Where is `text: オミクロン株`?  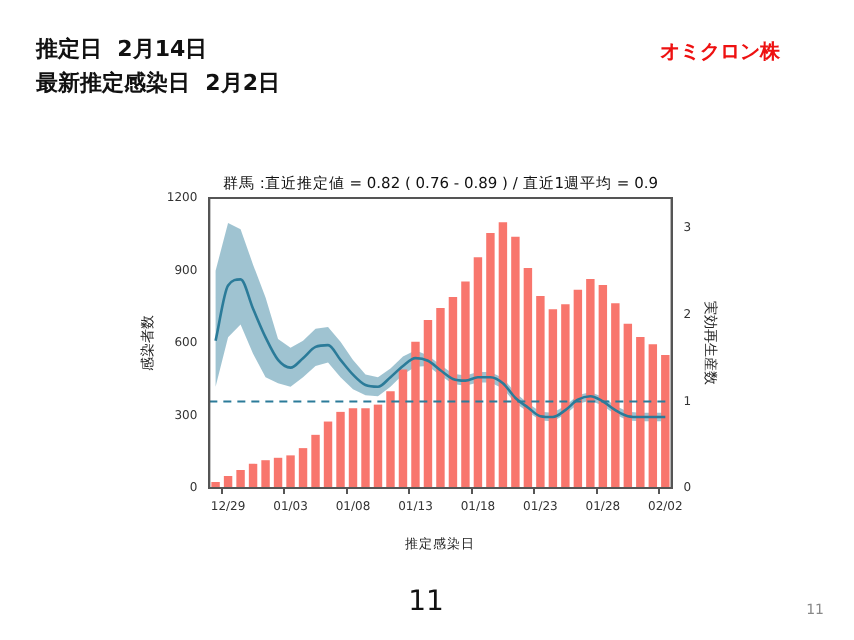
text: オミクロン株 is located at coordinates (721, 52).